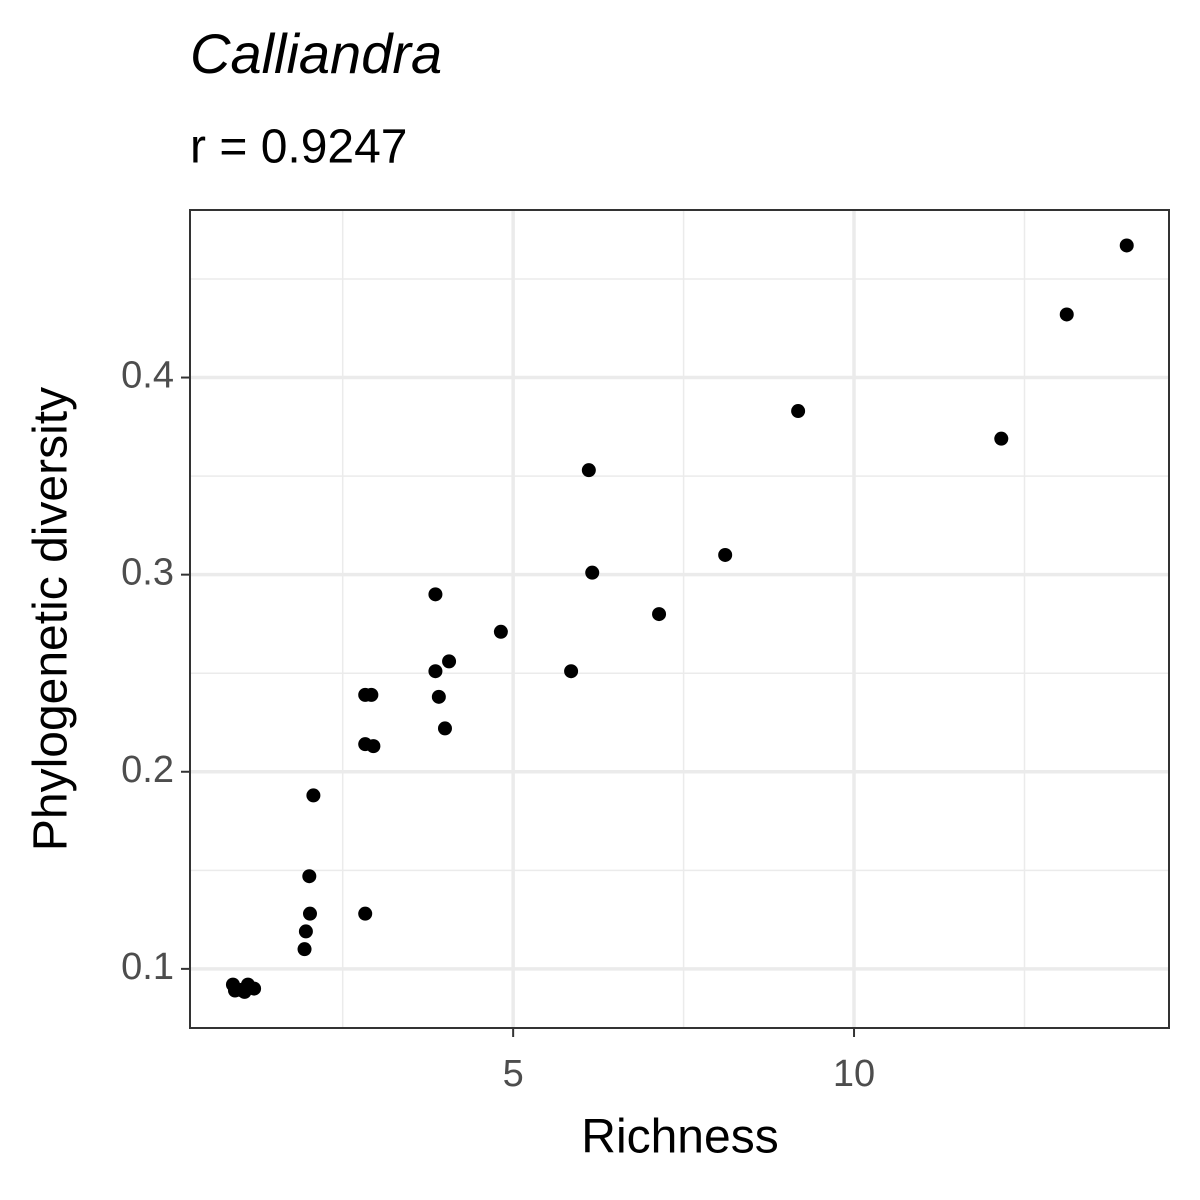 This screenshot has height=1200, width=1200. Describe the element at coordinates (513, 1074) in the screenshot. I see `x-tick-label: 5` at that location.